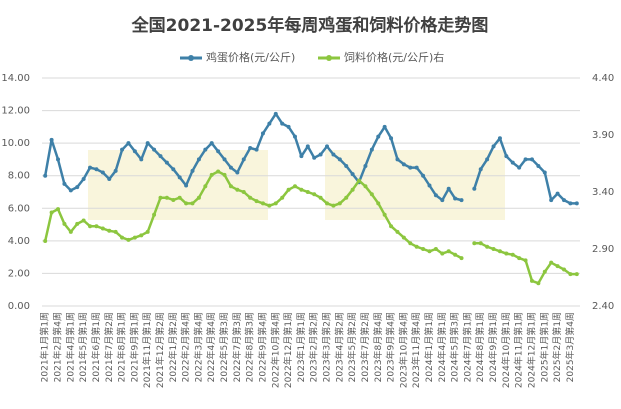 Image resolution: width=621 pixels, height=409 pixels. What do you see at coordinates (19, 241) in the screenshot?
I see `y-tick-label: 4.00` at bounding box center [19, 241].